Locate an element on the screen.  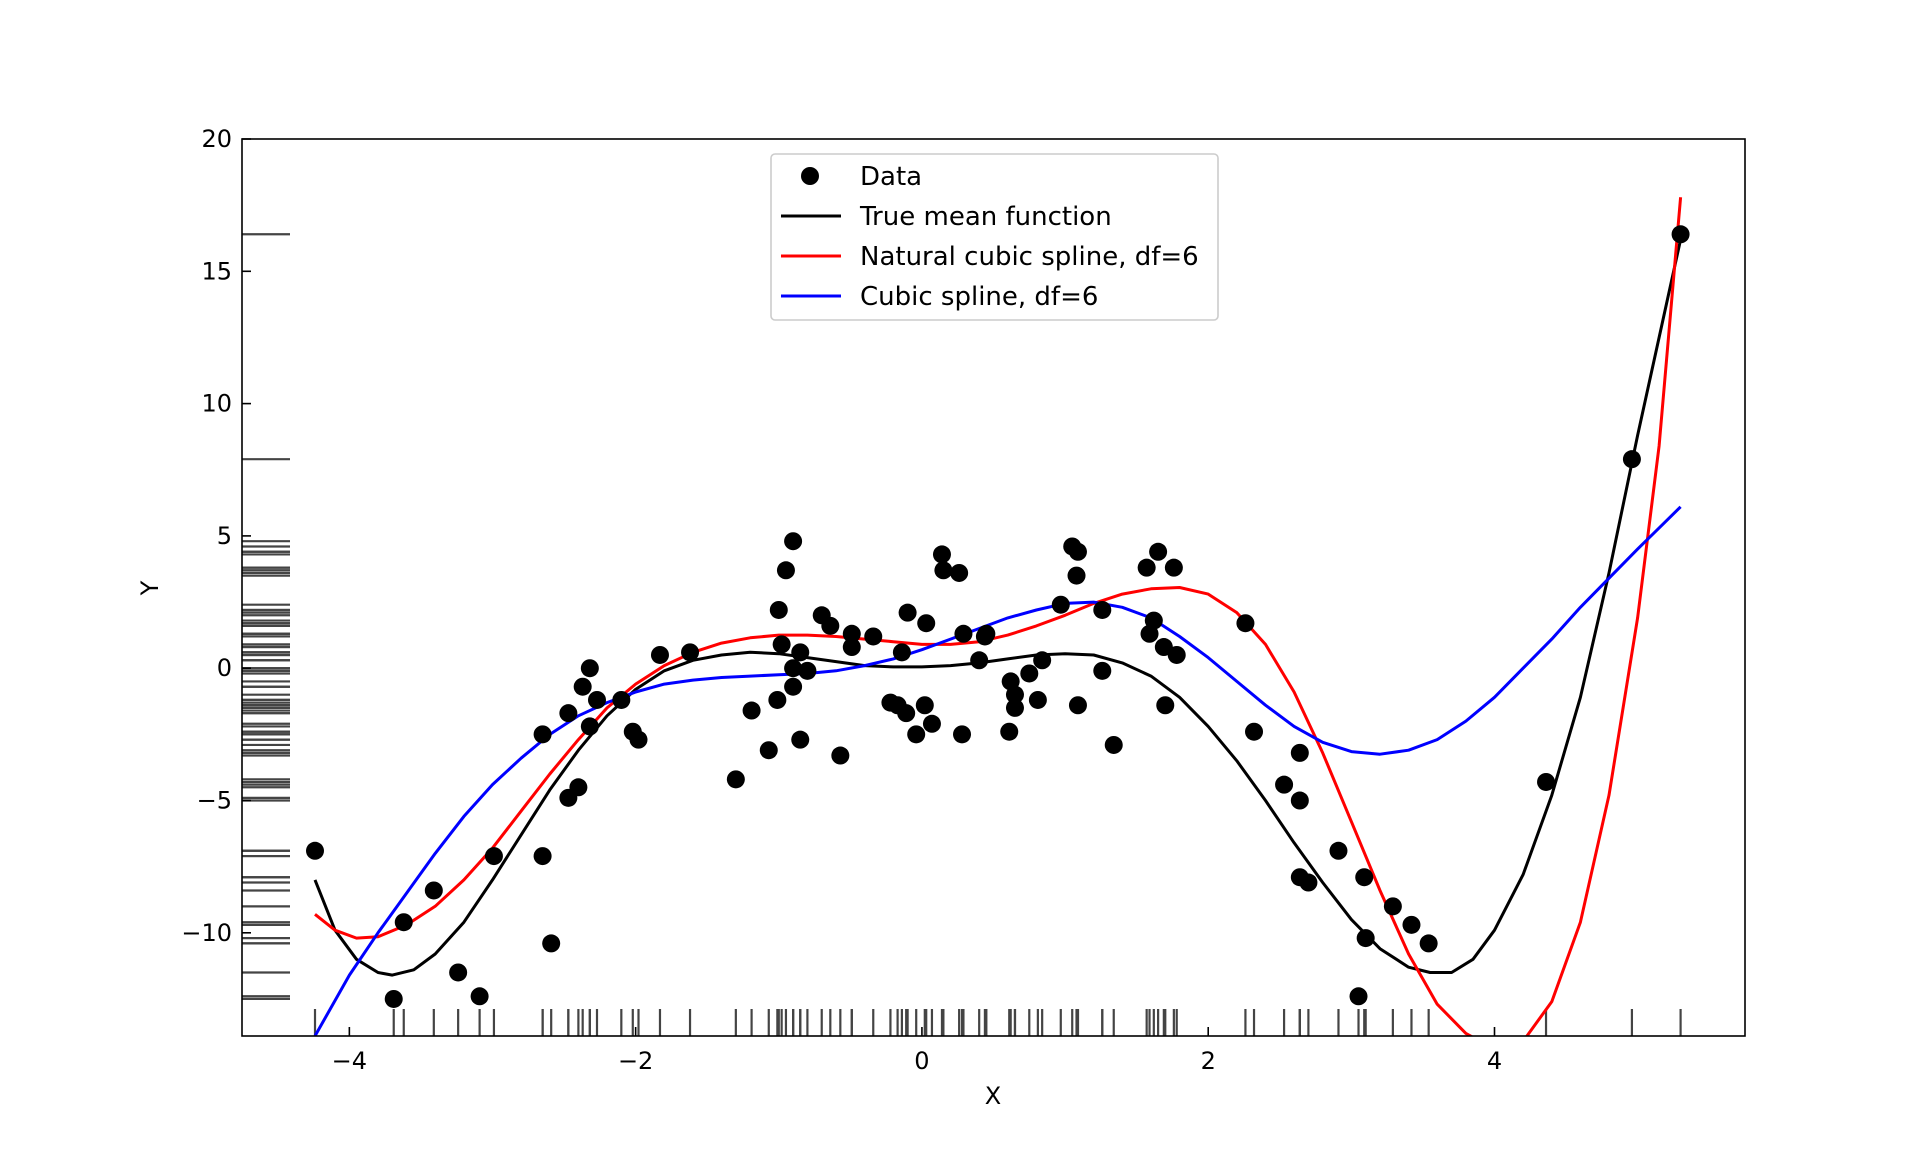
legend-label-data: Data is located at coordinates (891, 177).